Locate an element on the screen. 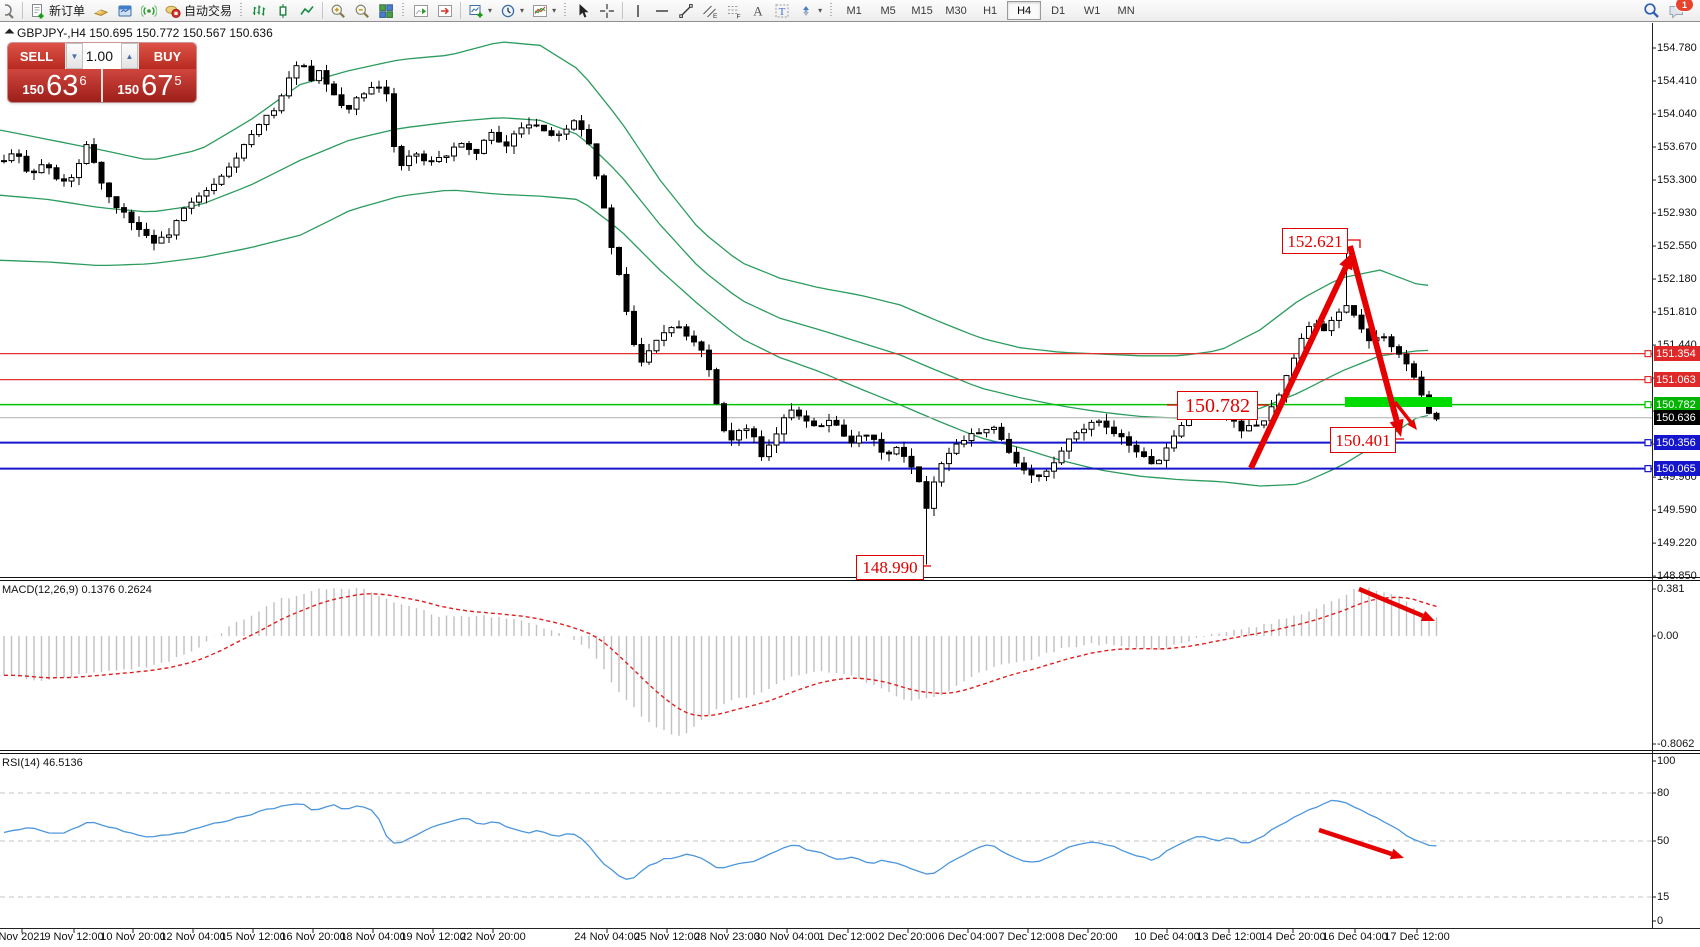 The image size is (1700, 947). bar-chart-button is located at coordinates (259, 10).